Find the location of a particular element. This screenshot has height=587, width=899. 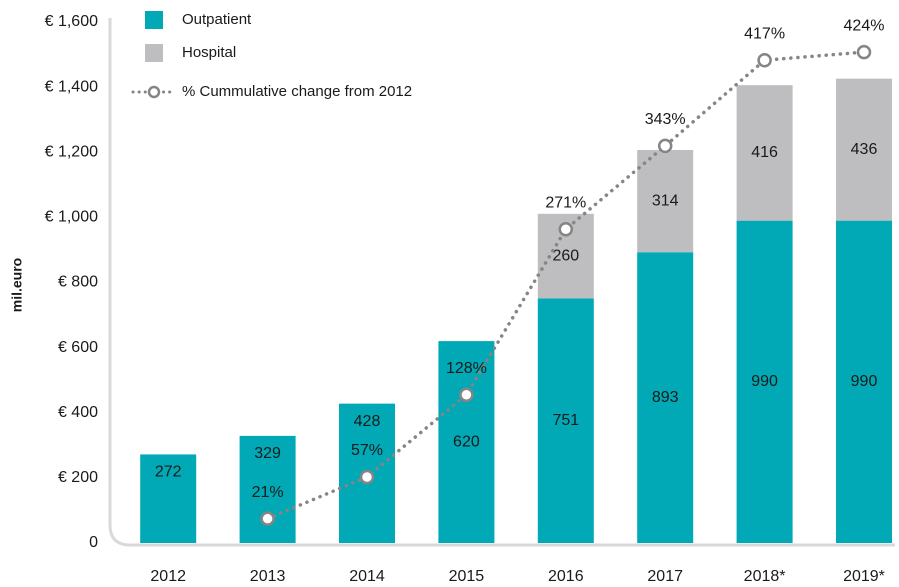

bar-label: 436 is located at coordinates (864, 149).